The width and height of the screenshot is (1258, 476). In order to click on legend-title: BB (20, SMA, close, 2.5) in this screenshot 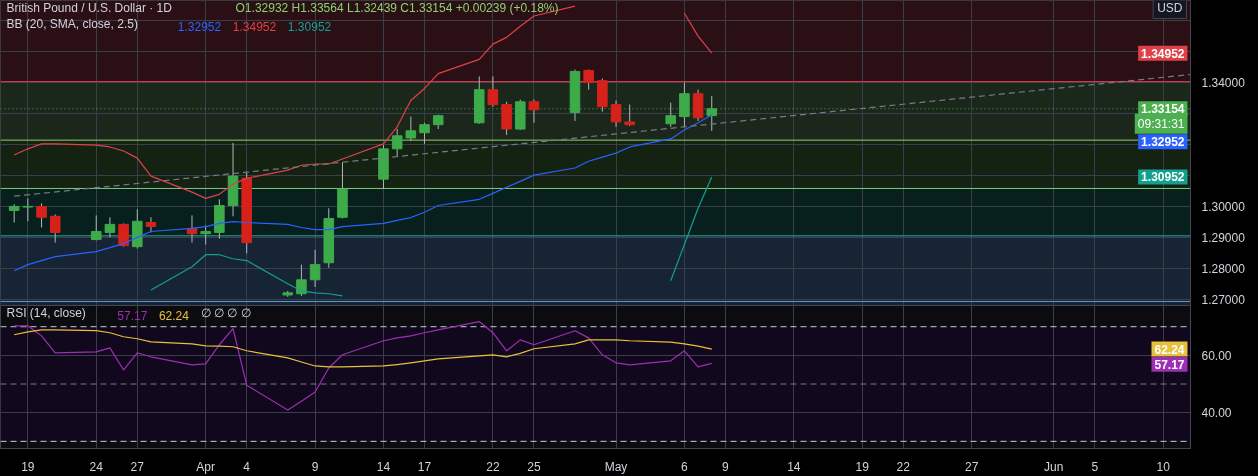, I will do `click(72, 23)`.